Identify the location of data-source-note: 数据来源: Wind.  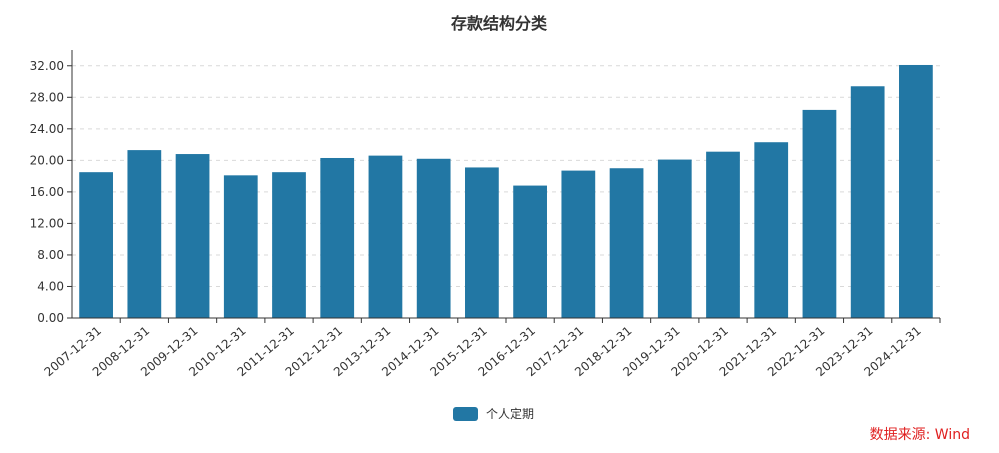
(919, 435).